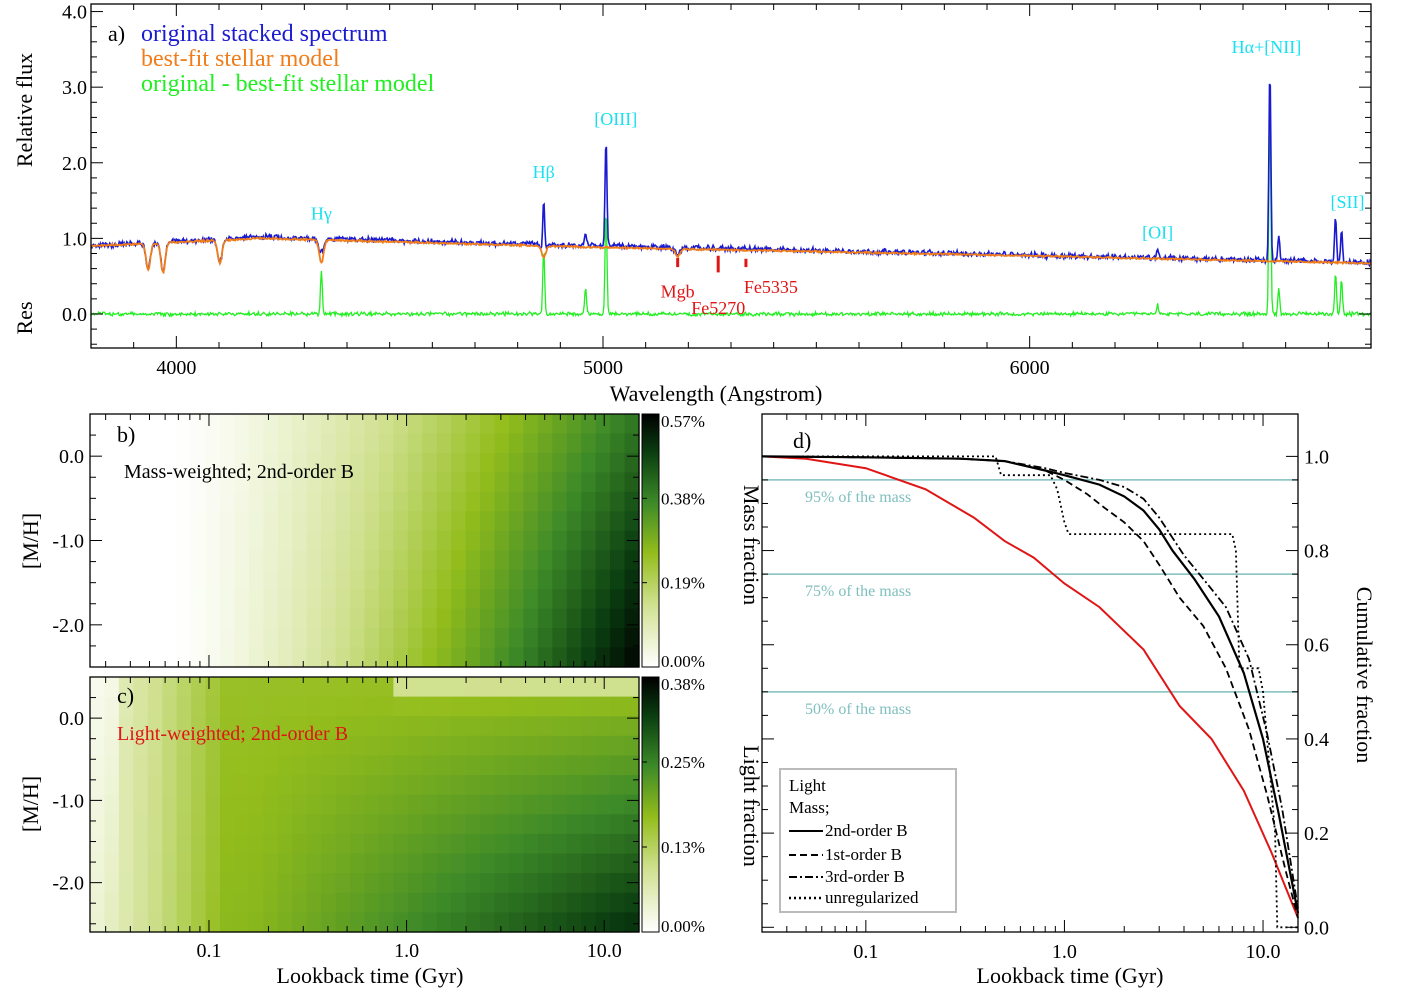 The height and width of the screenshot is (999, 1402). I want to click on mass-colorbar-label: Mass fraction, so click(751, 545).